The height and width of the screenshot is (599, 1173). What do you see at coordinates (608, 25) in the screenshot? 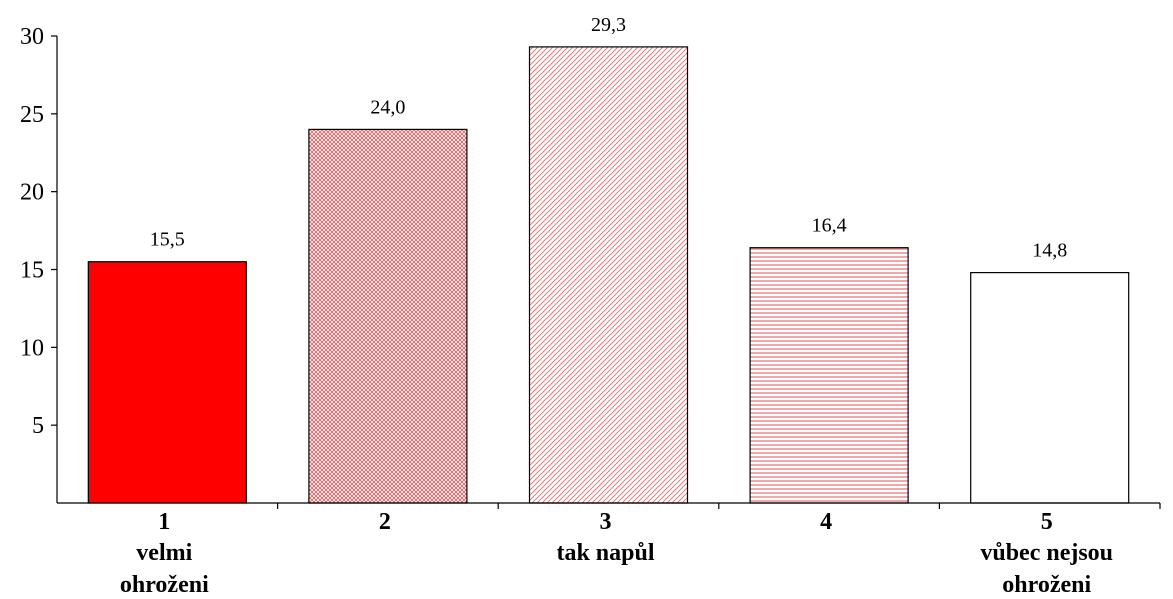
I see `data-label-3: 29,3` at bounding box center [608, 25].